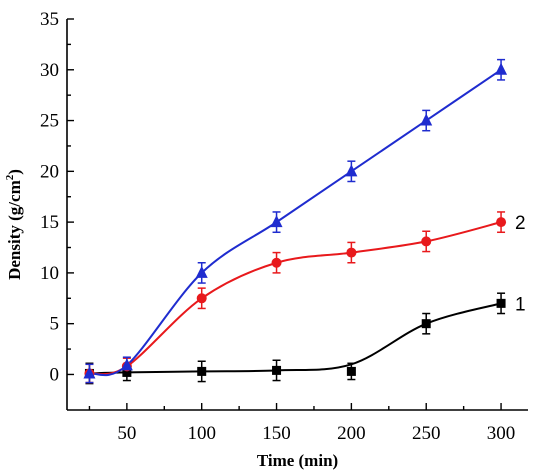 This screenshot has height=475, width=550. I want to click on x-tick-label: 150, so click(276, 433).